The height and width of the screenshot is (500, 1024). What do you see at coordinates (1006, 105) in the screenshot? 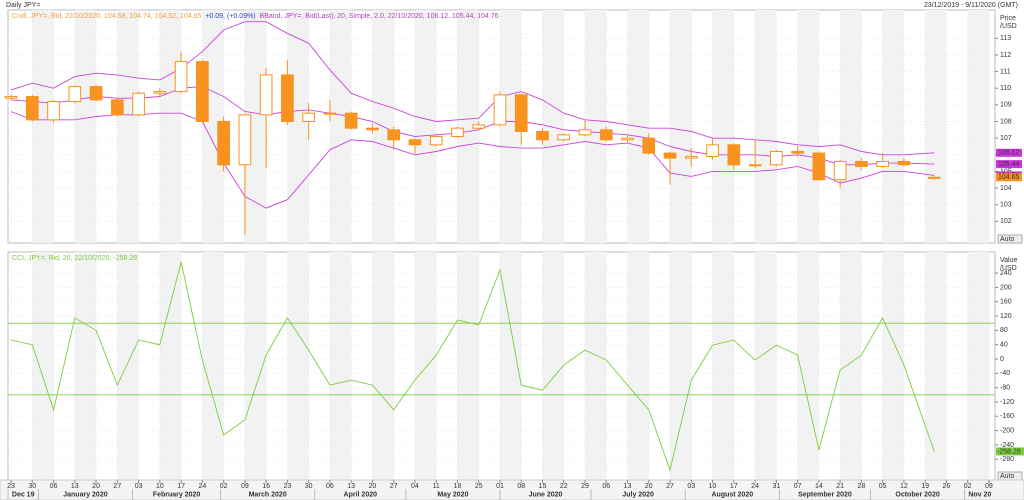
I see `y-tick-label: 109` at bounding box center [1006, 105].